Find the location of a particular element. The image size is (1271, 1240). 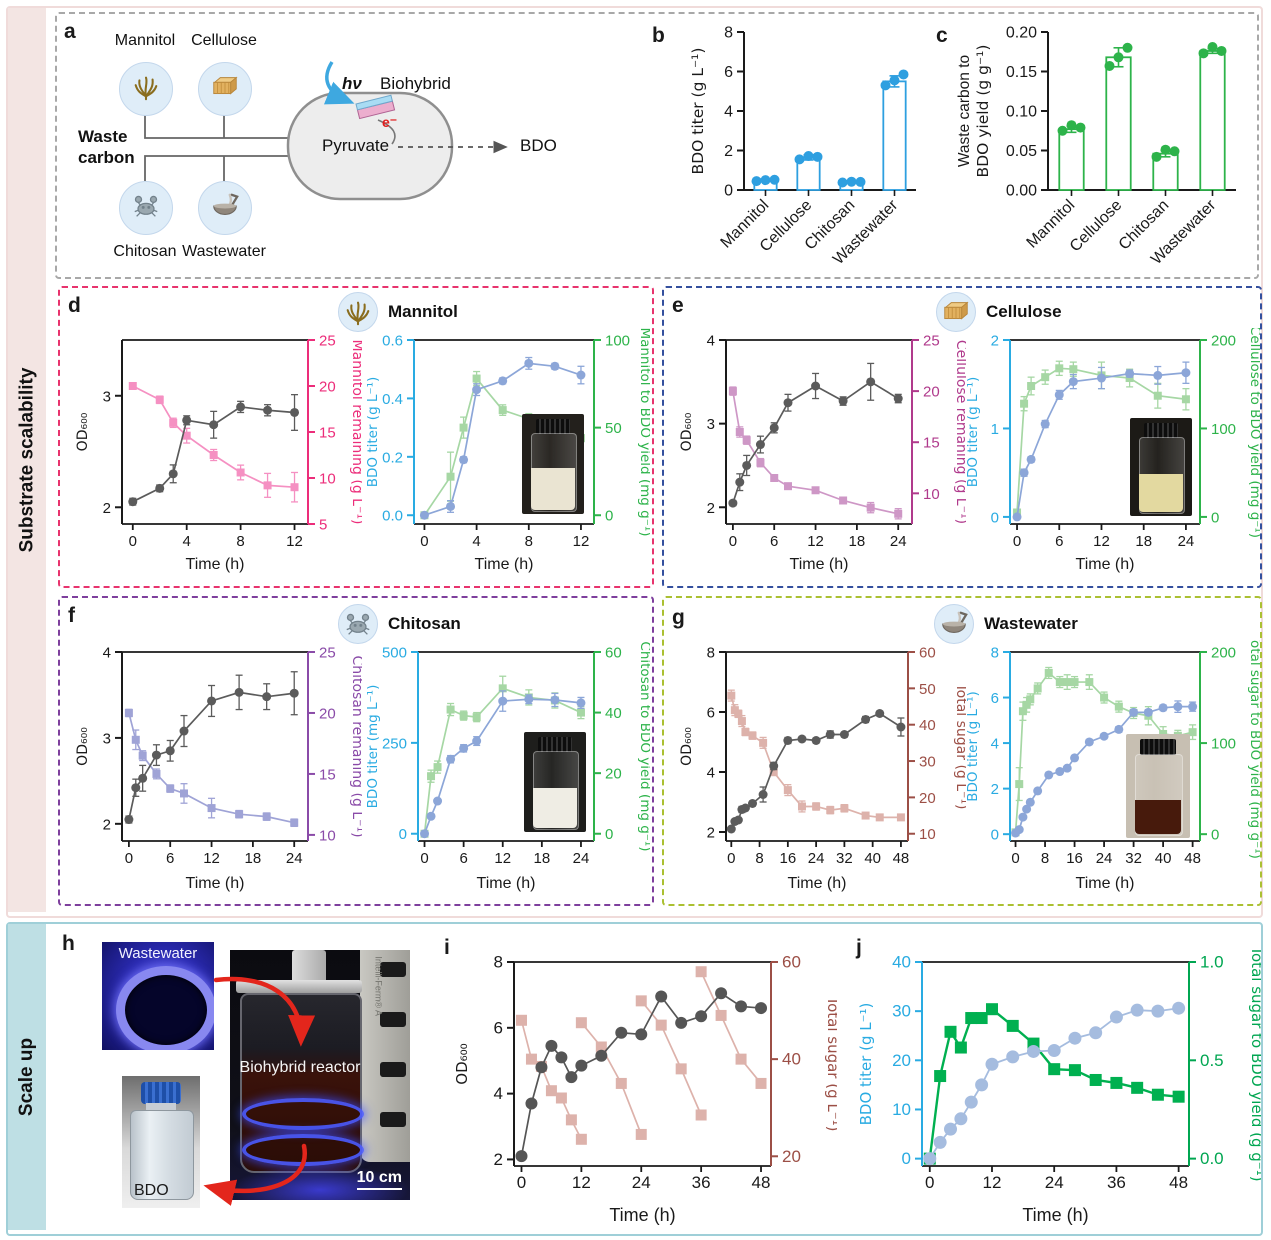

svg-text:Total sugar to BDO yield (mg g: Total sugar to BDO yield (mg g⁻¹) is located at coordinates (1253, 749).